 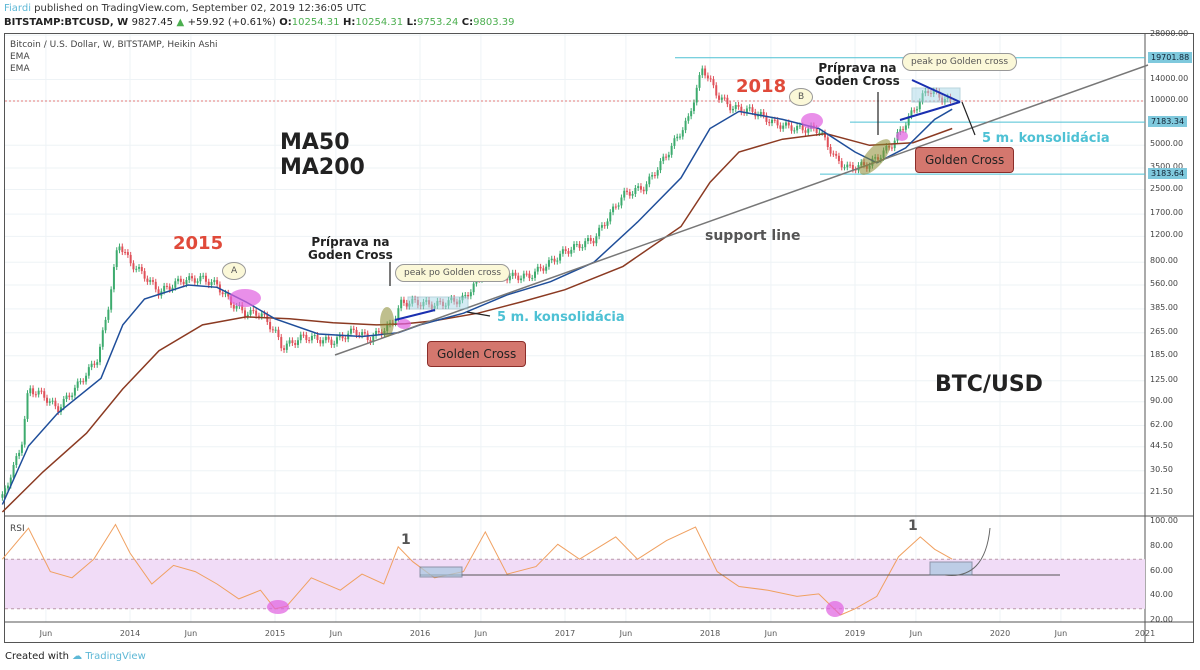 I want to click on footer-brand-link: TradingView, so click(x=115, y=656).